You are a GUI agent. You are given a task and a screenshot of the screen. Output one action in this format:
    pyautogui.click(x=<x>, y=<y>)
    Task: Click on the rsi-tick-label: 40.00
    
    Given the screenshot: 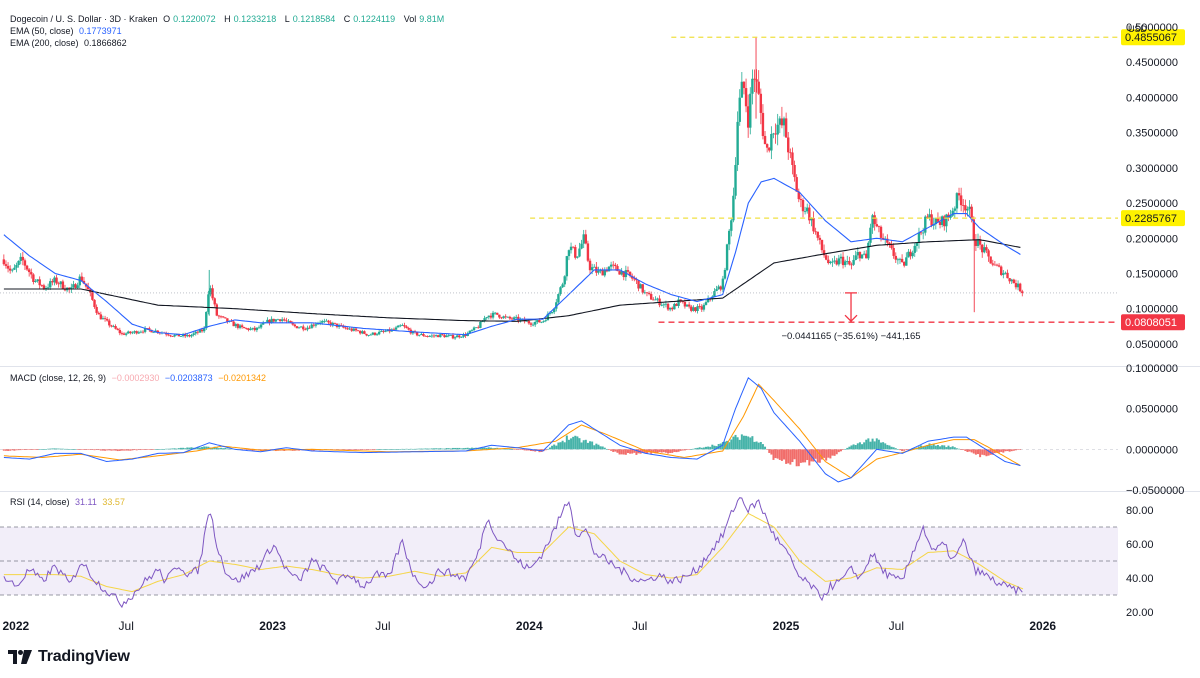 What is the action you would take?
    pyautogui.click(x=1140, y=579)
    